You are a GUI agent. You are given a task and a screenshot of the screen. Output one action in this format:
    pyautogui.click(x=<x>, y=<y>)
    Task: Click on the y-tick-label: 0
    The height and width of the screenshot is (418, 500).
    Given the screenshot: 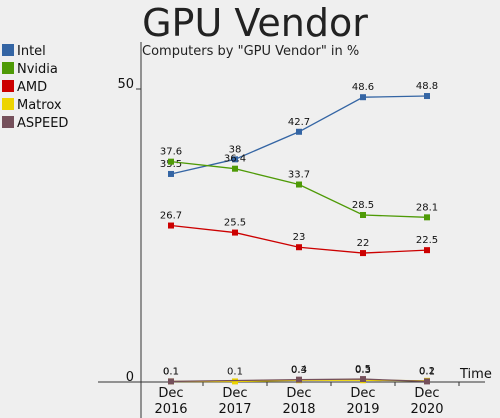 What is the action you would take?
    pyautogui.click(x=130, y=377)
    